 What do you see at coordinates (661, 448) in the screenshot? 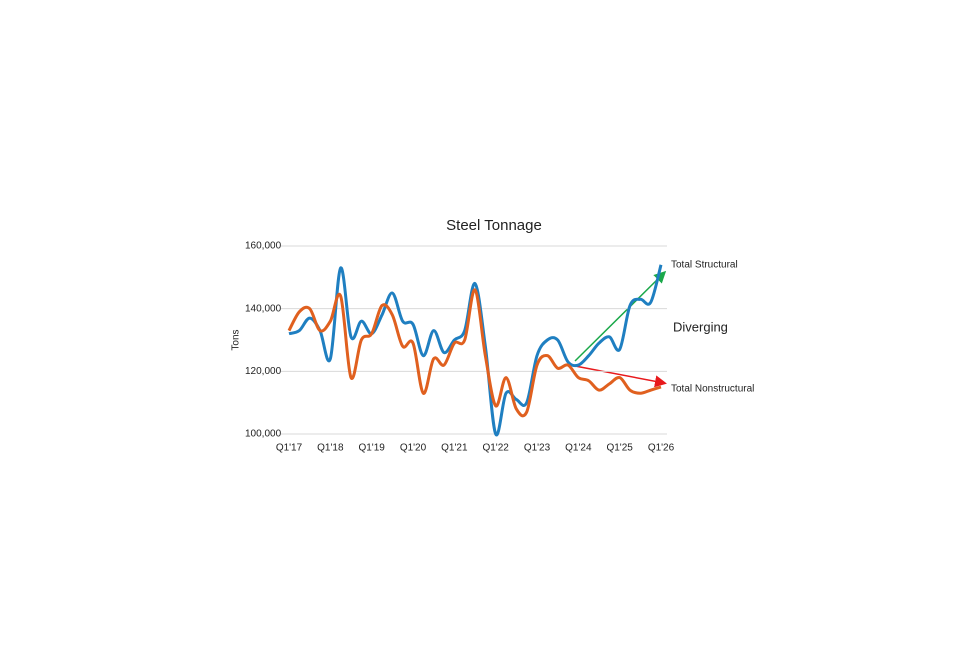
I see `x-tick-label: Q1'26` at bounding box center [661, 448].